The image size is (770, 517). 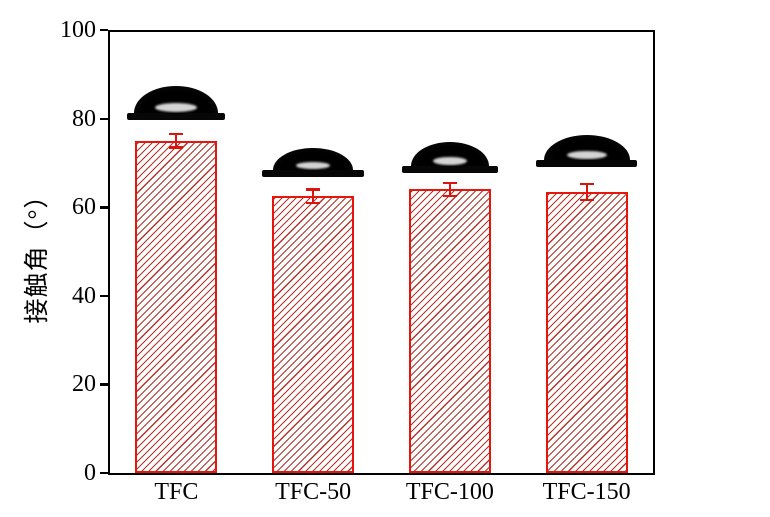 I want to click on x-axis-label-tfc-50: TFC-50, so click(x=313, y=492).